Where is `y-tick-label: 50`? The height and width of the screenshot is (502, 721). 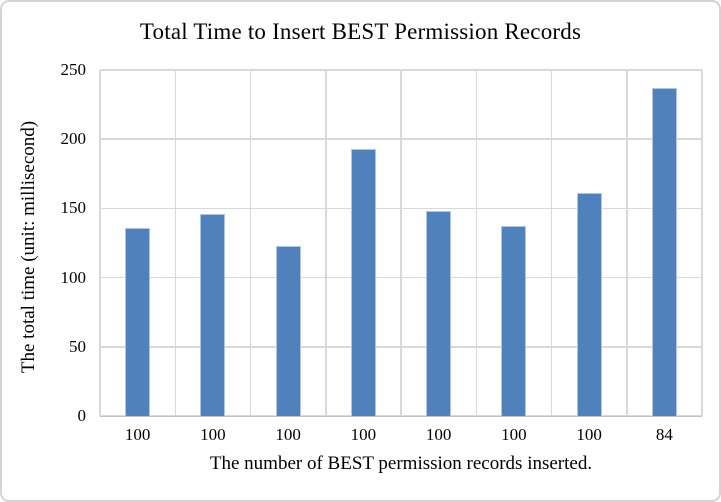
y-tick-label: 50 is located at coordinates (77, 346).